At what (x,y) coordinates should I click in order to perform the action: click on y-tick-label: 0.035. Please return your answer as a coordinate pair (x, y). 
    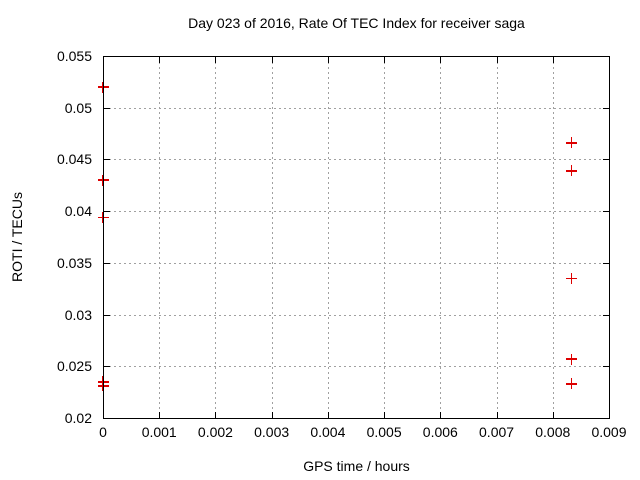
    Looking at the image, I should click on (74, 262).